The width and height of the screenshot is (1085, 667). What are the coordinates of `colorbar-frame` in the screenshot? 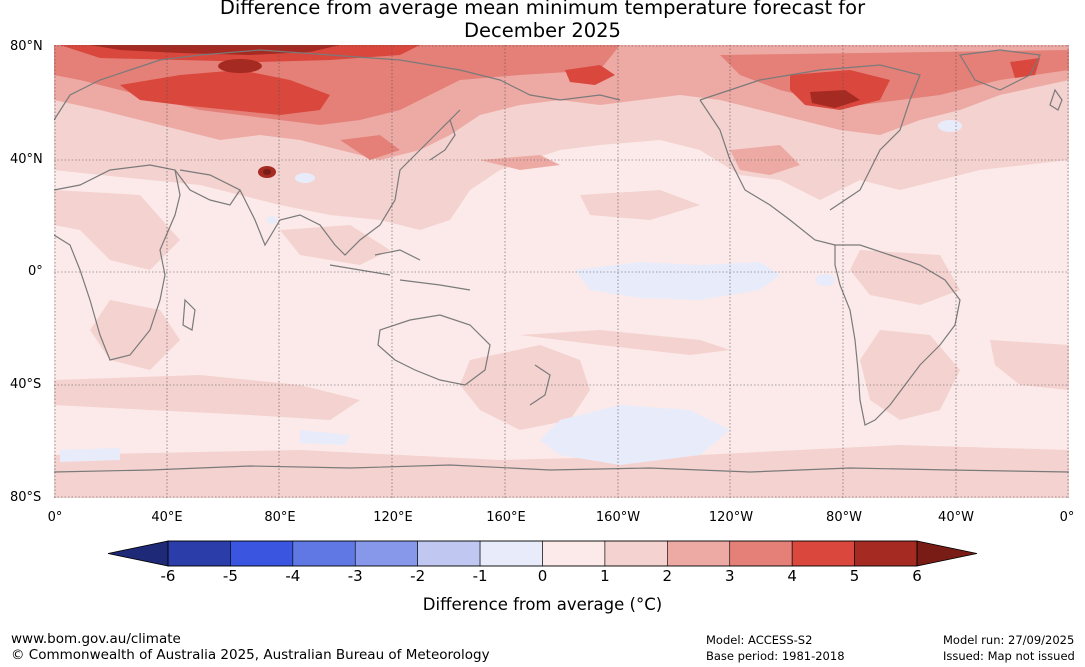 It's located at (542, 553).